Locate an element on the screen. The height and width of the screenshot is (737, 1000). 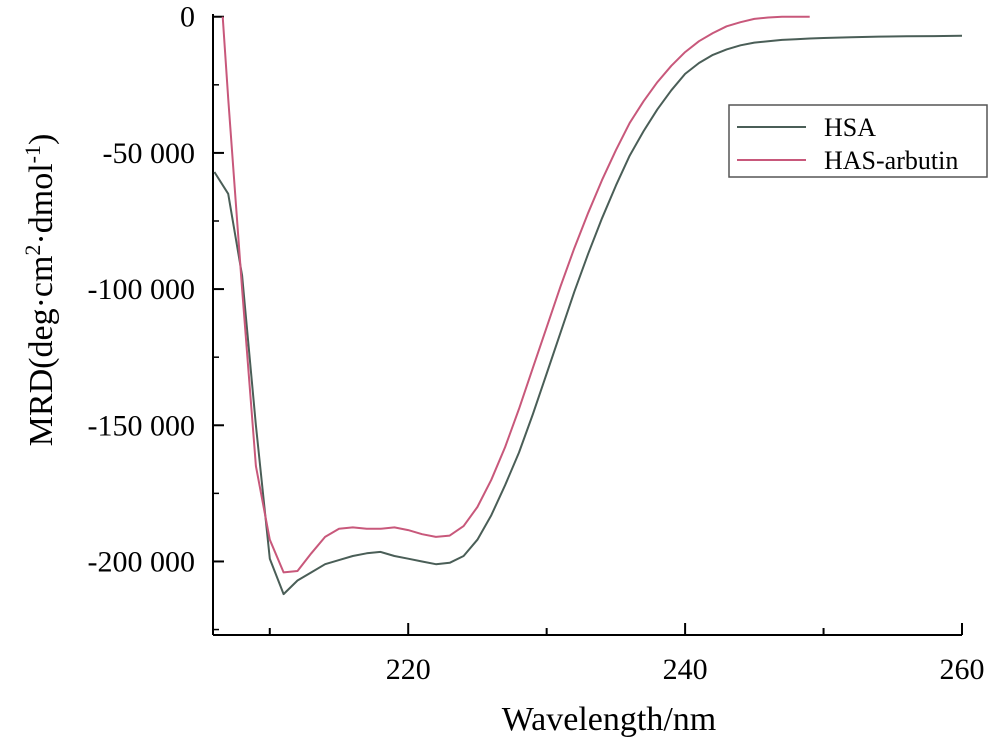
y-tick-label: -100 000 is located at coordinates (142, 289).